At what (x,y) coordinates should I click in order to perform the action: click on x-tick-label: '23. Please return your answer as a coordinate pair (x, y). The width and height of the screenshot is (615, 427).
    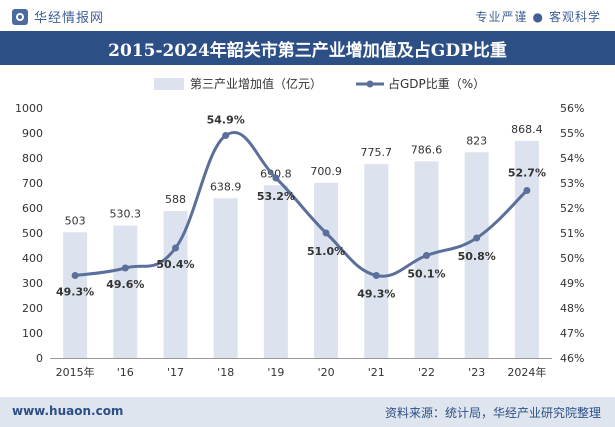
    Looking at the image, I should click on (476, 372).